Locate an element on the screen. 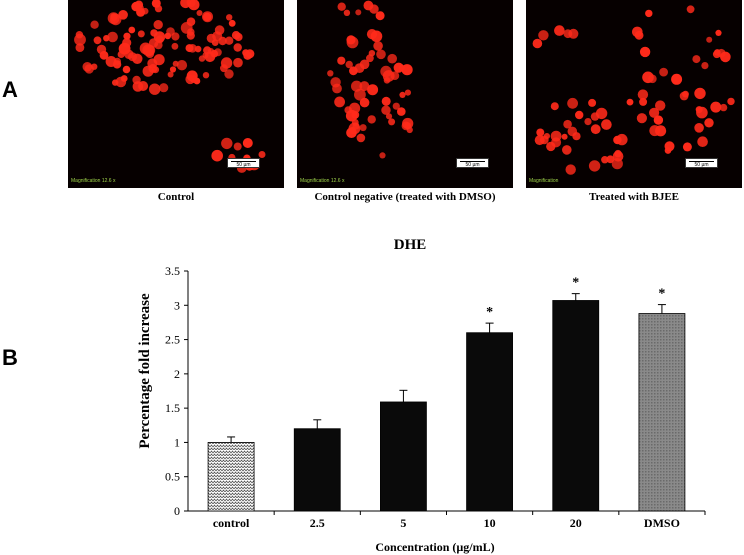  bar-2.5 is located at coordinates (317, 470).